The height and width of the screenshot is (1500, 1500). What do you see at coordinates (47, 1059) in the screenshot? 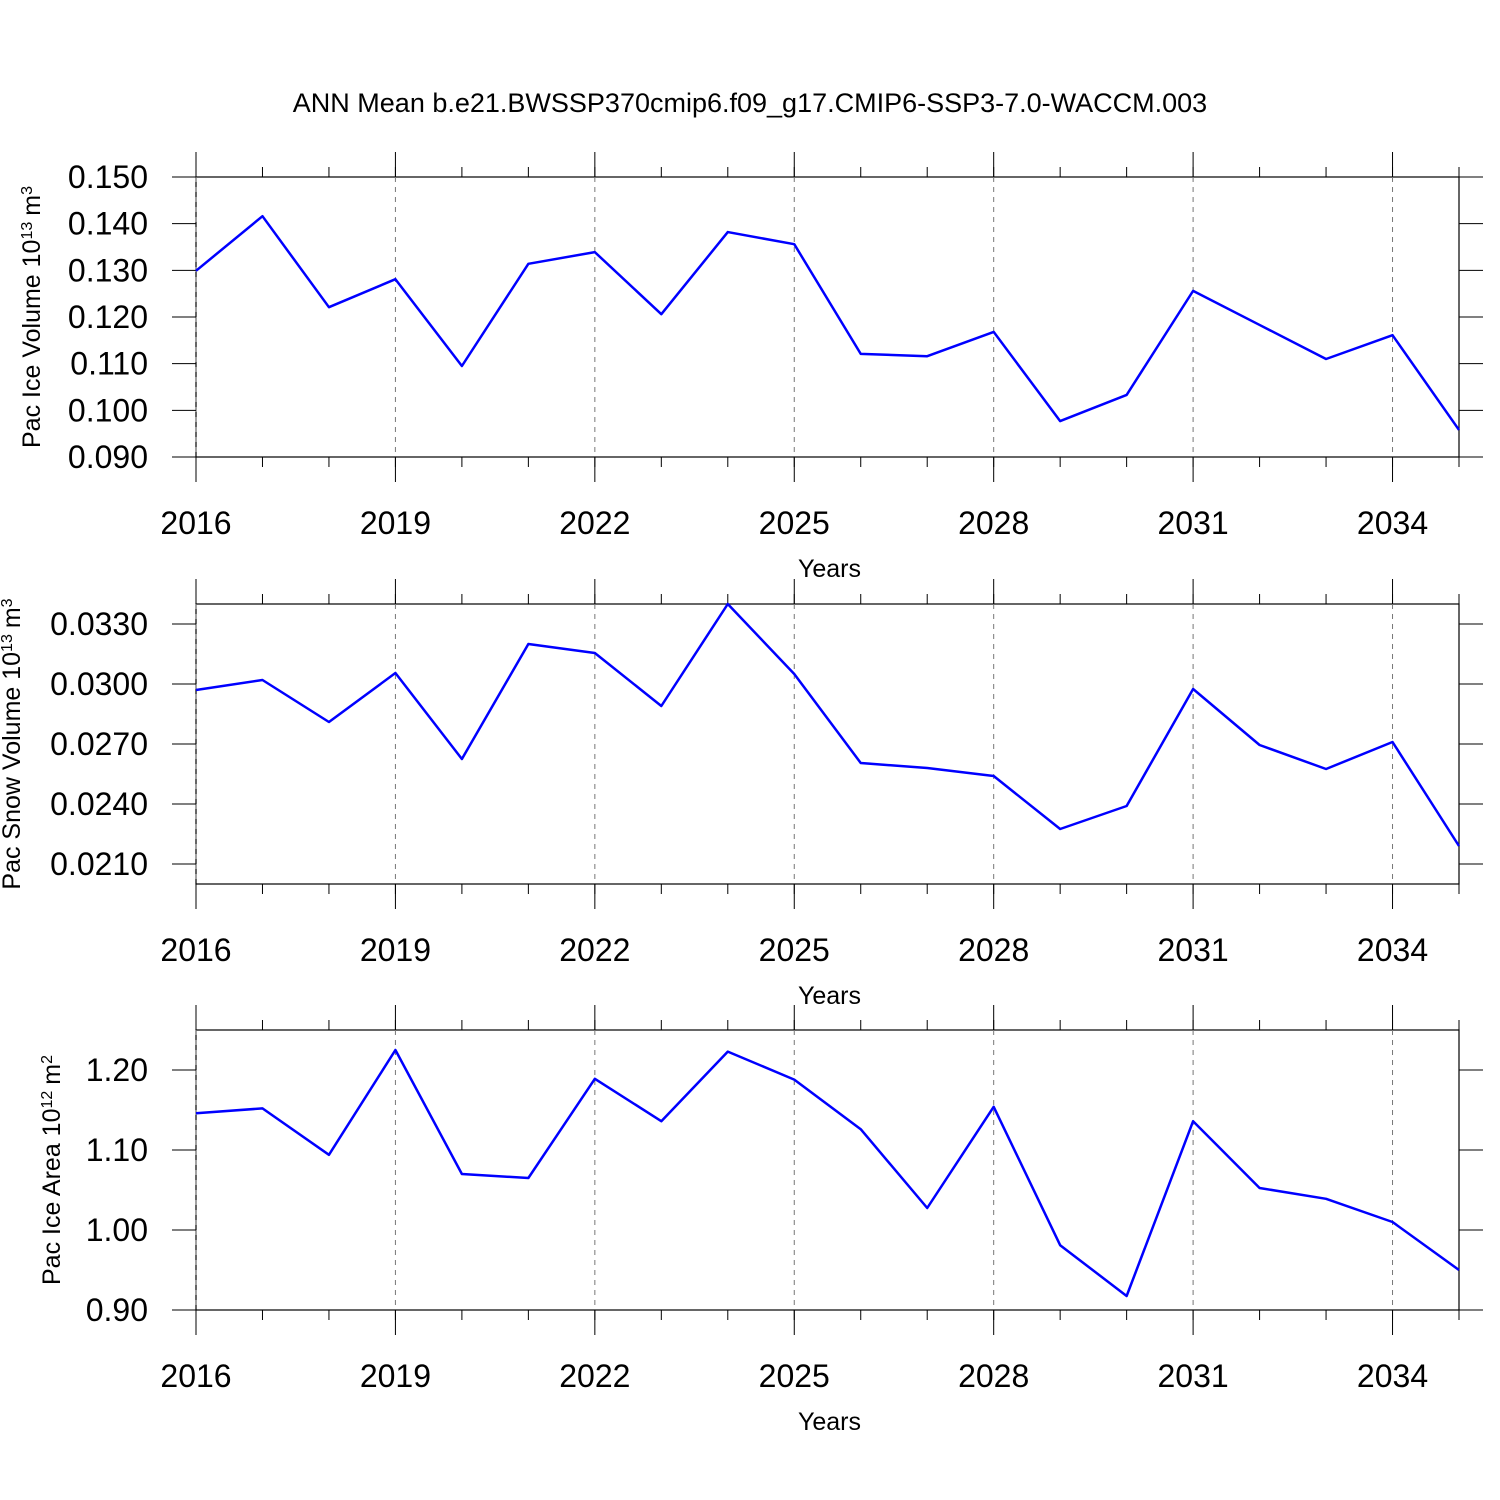
I see `y-axis-label-exponent: 2` at bounding box center [47, 1059].